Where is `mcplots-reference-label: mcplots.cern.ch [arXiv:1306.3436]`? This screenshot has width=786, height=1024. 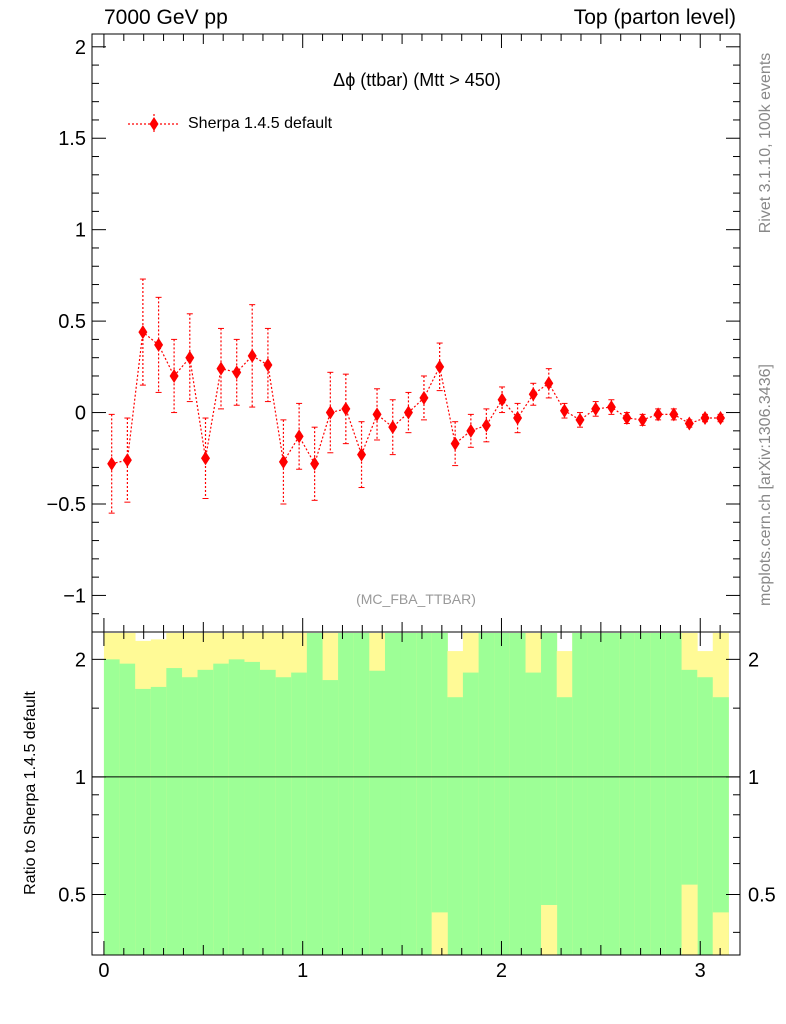
mcplots-reference-label: mcplots.cern.ch [arXiv:1306.3436] is located at coordinates (765, 485).